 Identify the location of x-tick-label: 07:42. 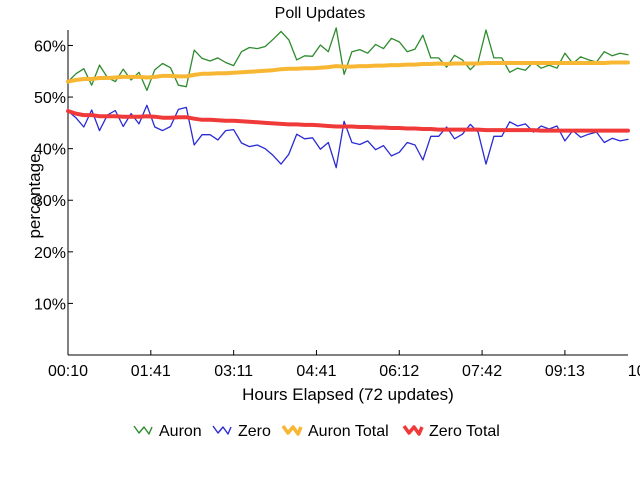
(482, 371).